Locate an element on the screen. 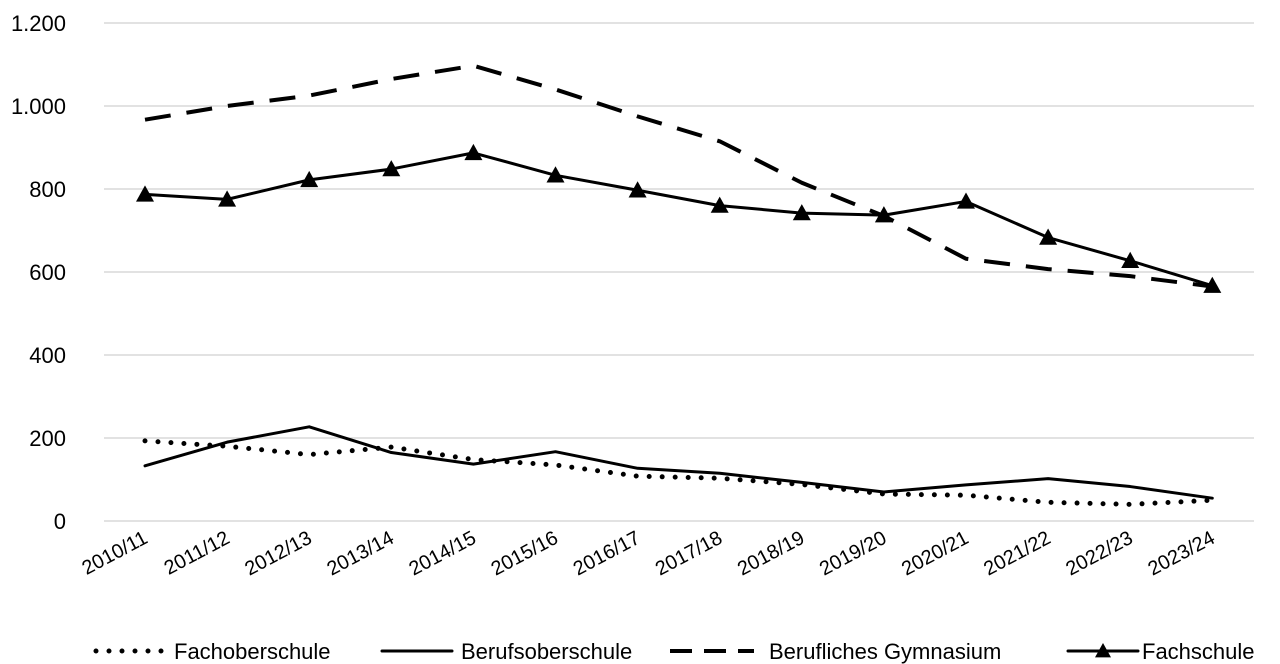 This screenshot has width=1280, height=664. legend-item: Berufliches Gymnasium is located at coordinates (835, 651).